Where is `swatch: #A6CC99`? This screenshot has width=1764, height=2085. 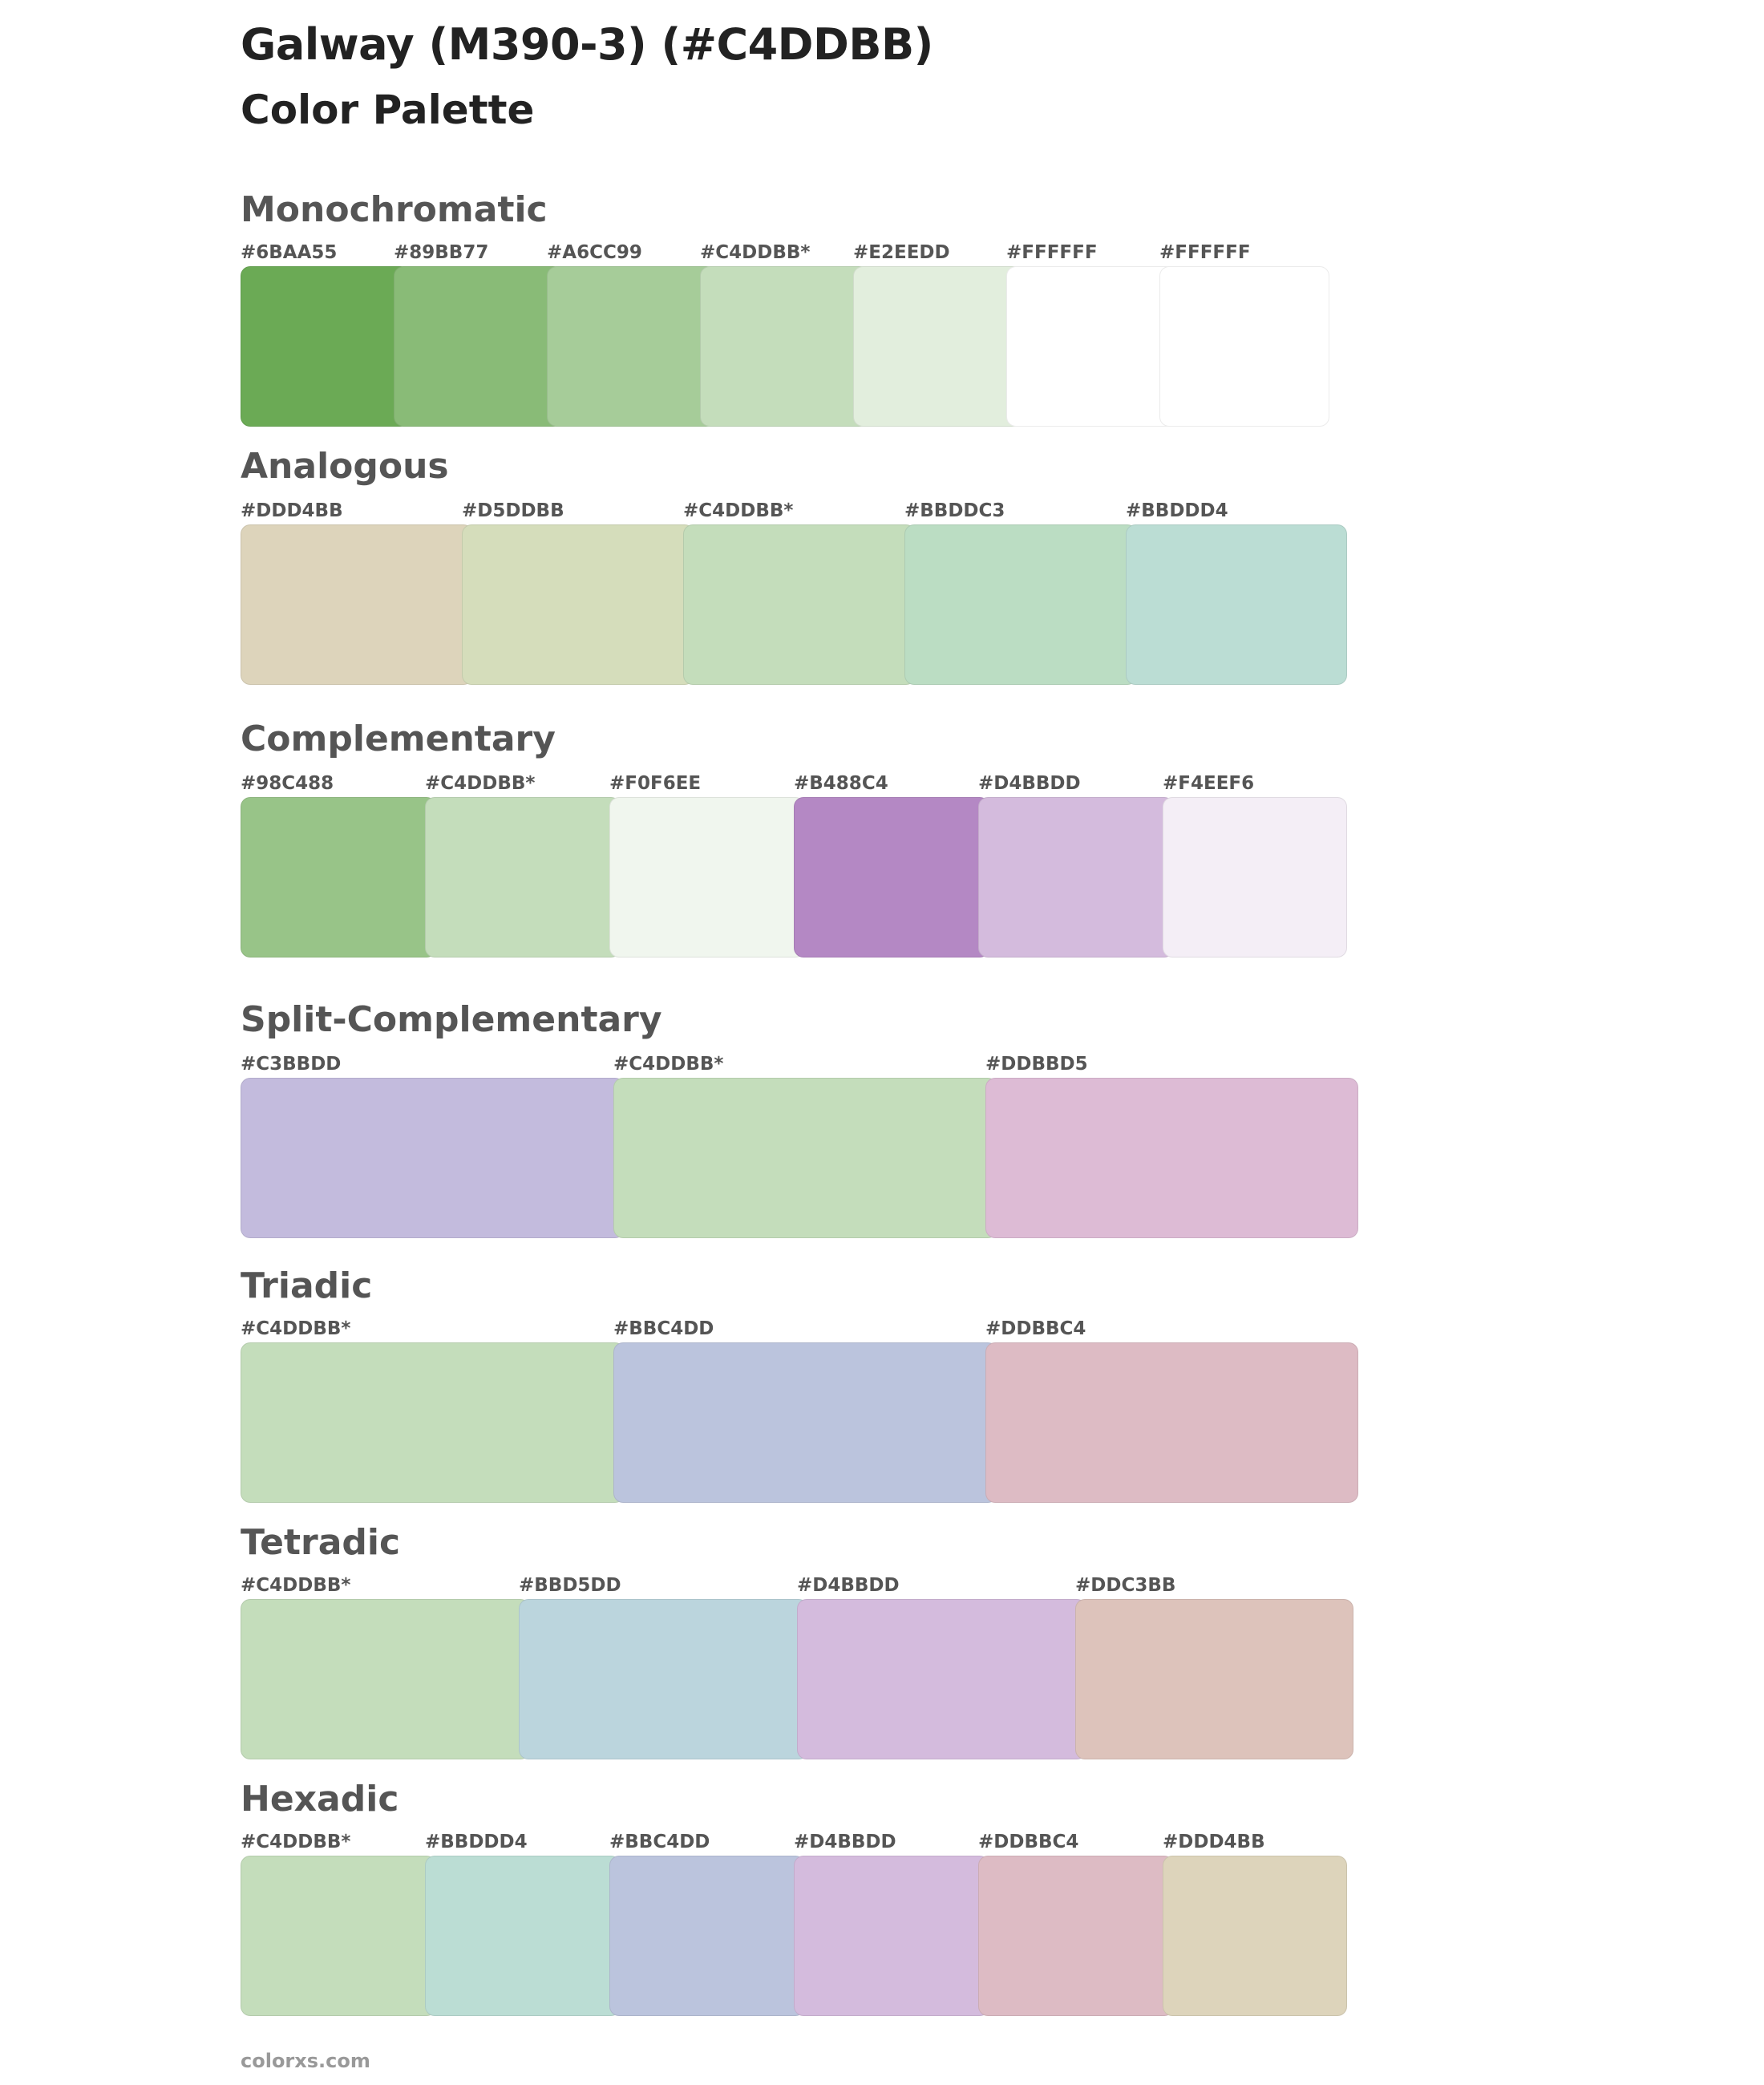 swatch: #A6CC99 is located at coordinates (632, 334).